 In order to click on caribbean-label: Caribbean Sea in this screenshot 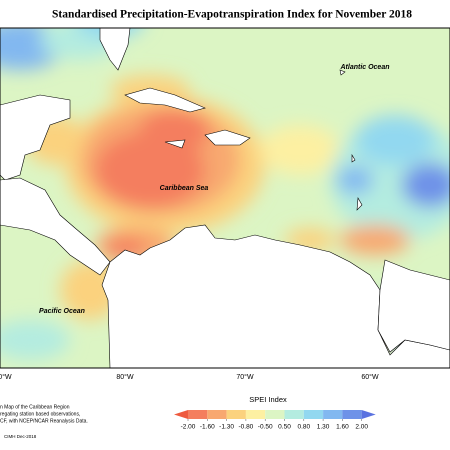, I will do `click(184, 188)`.